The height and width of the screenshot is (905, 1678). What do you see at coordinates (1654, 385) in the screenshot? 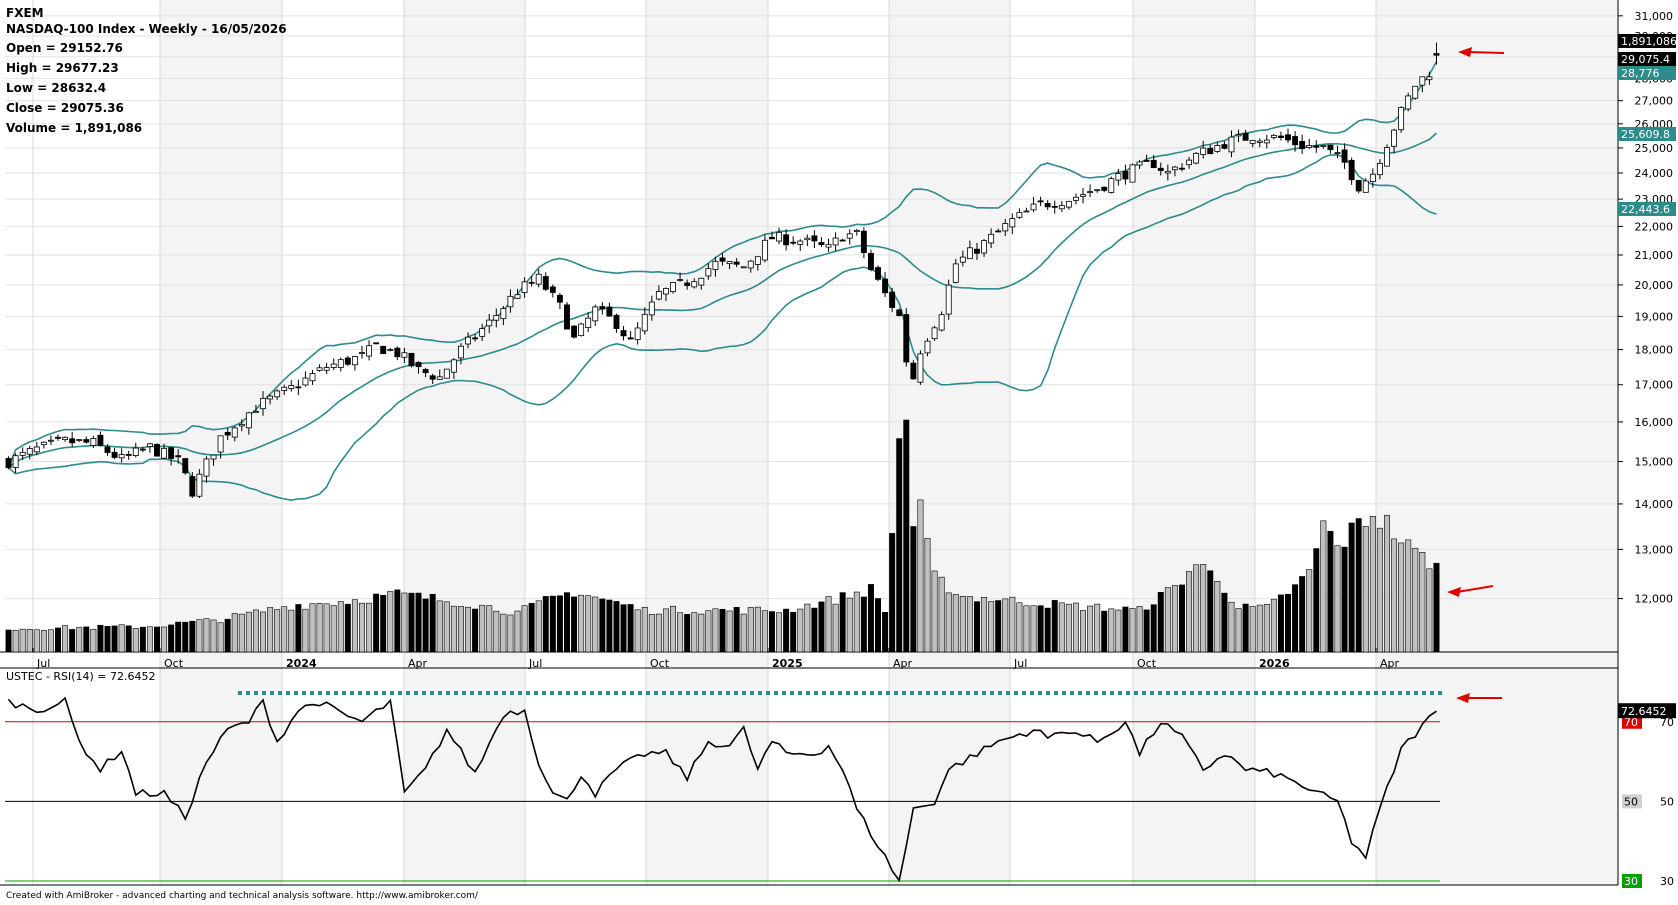
I see `price-tick-label: 17,000` at bounding box center [1654, 385].